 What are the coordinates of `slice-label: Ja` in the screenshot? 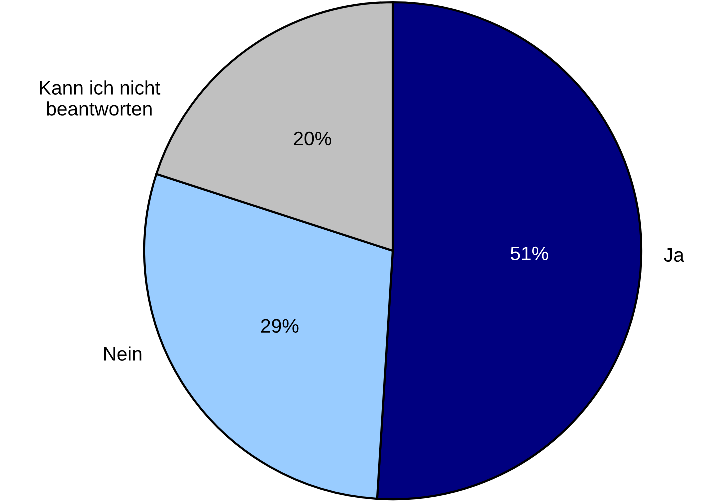 It's located at (674, 255).